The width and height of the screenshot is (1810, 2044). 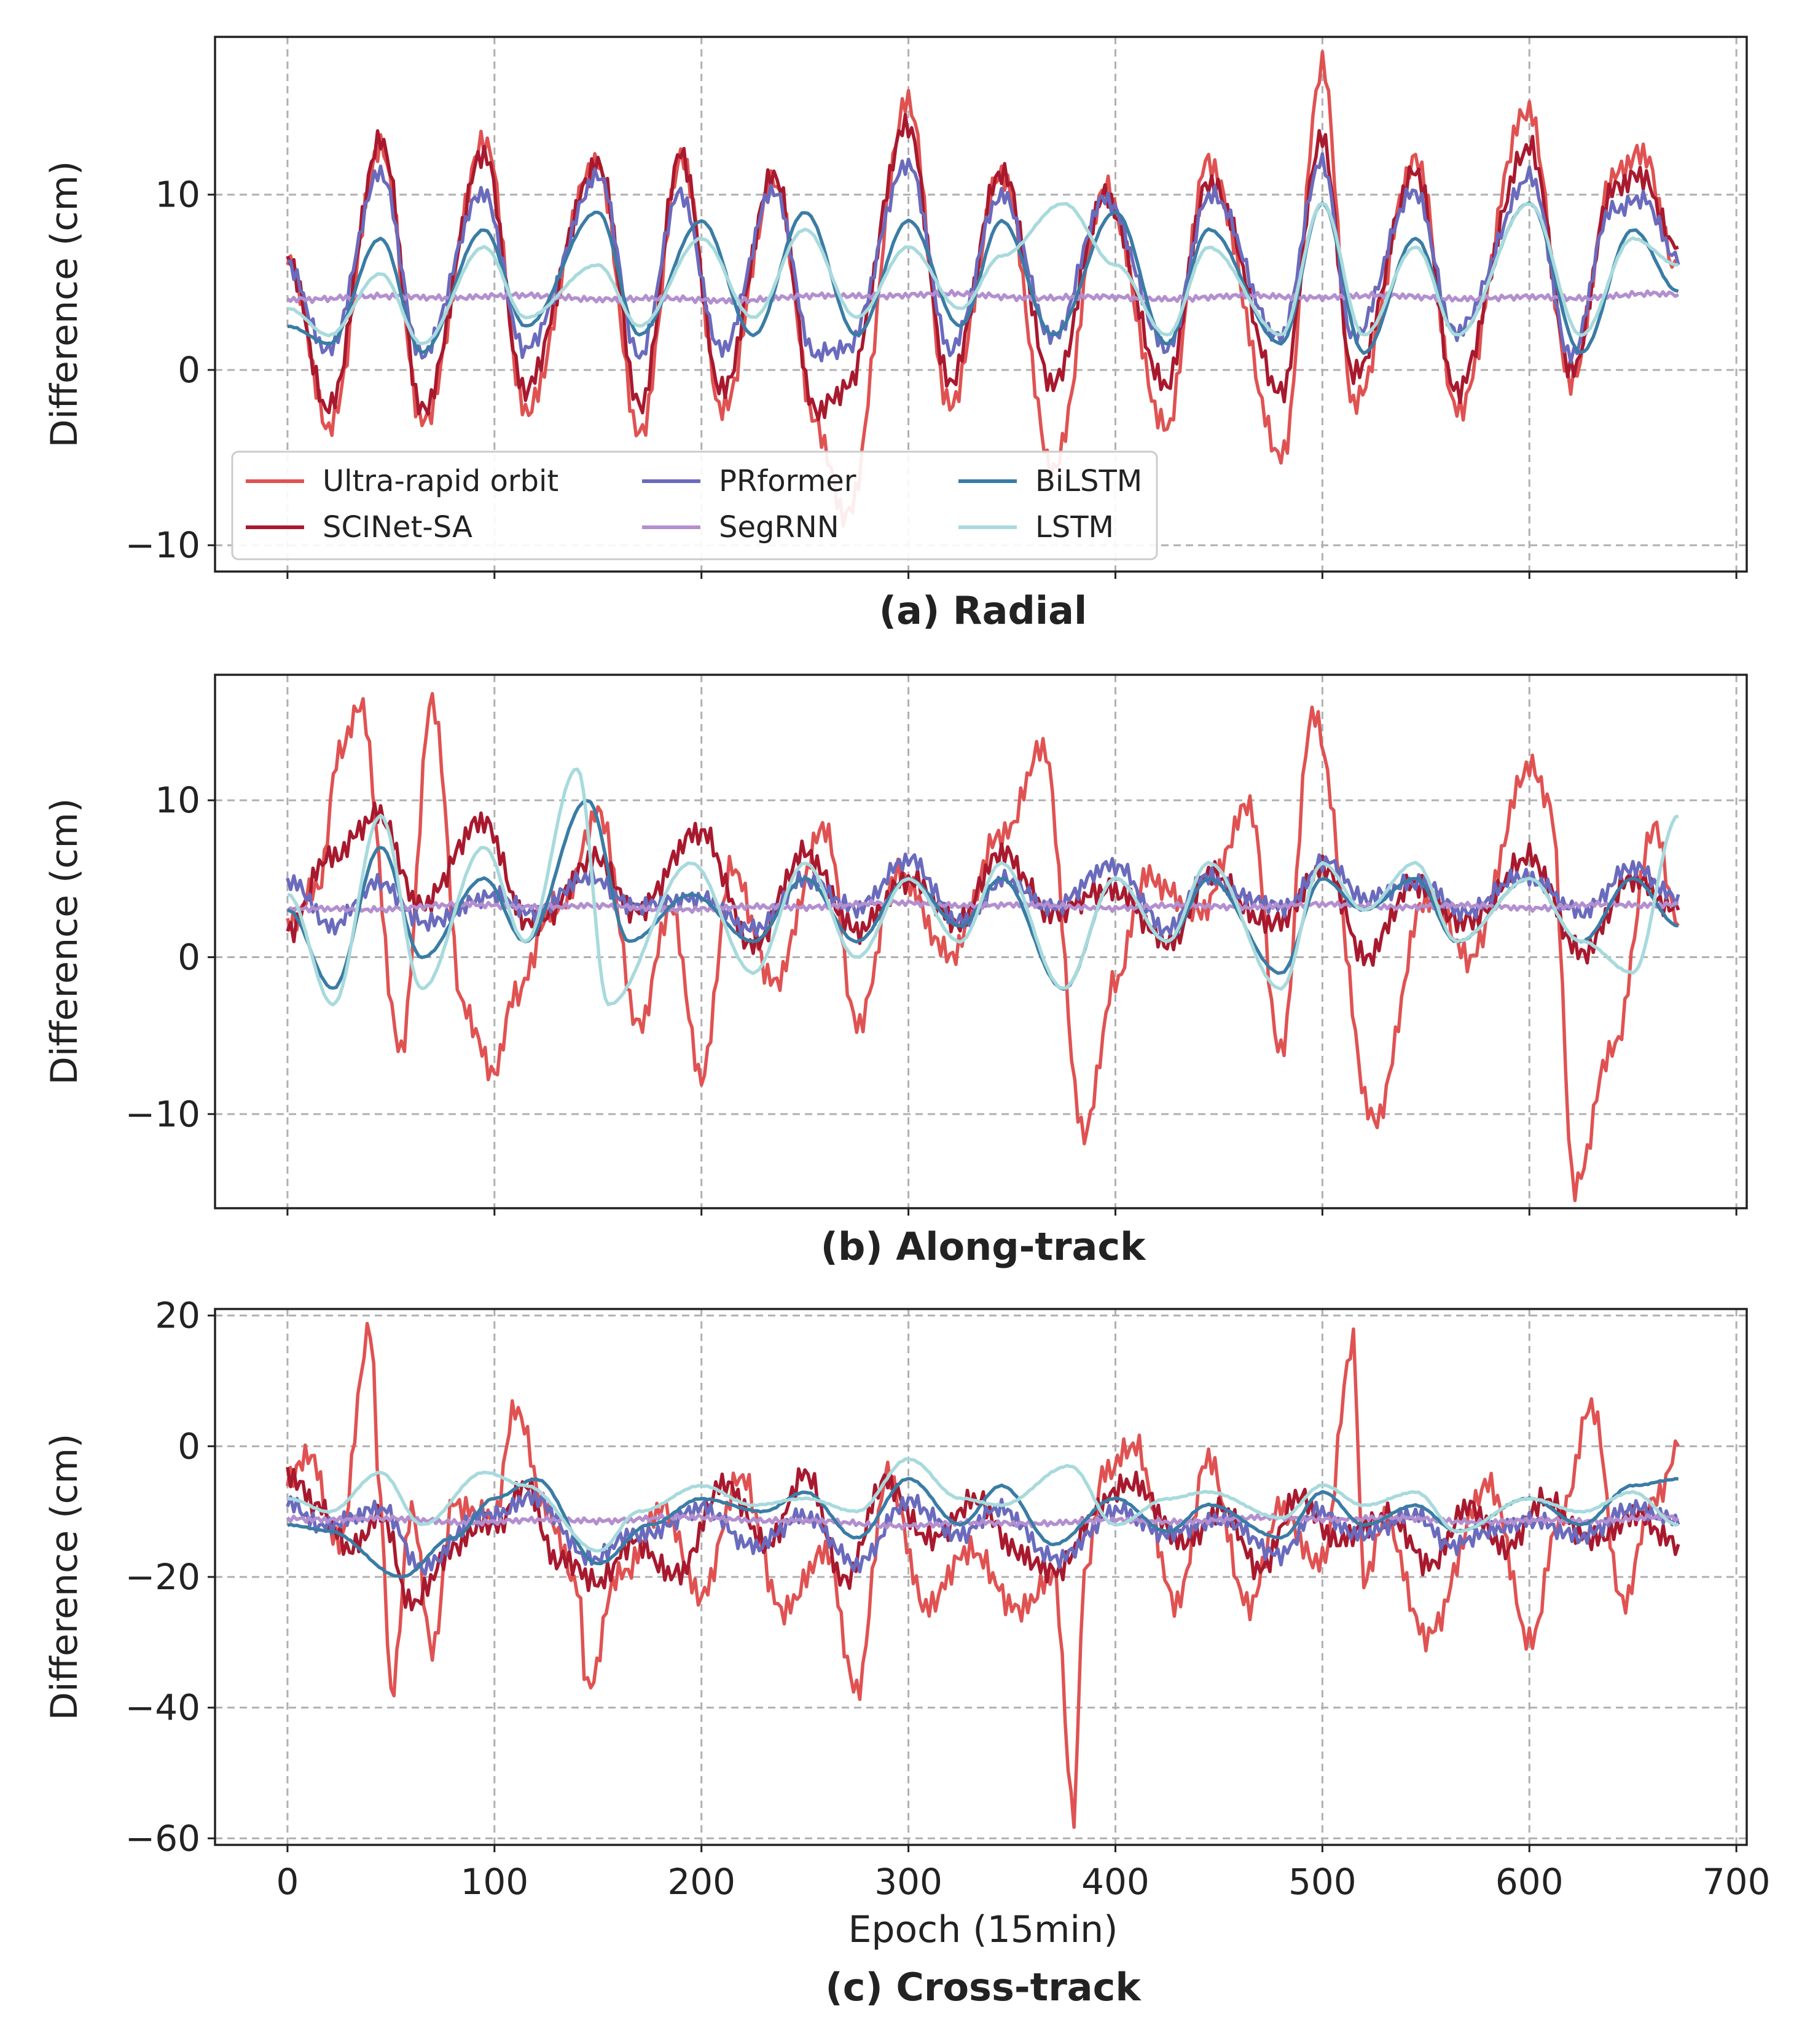 What do you see at coordinates (162, 1708) in the screenshot?
I see `y-tick-label: −40` at bounding box center [162, 1708].